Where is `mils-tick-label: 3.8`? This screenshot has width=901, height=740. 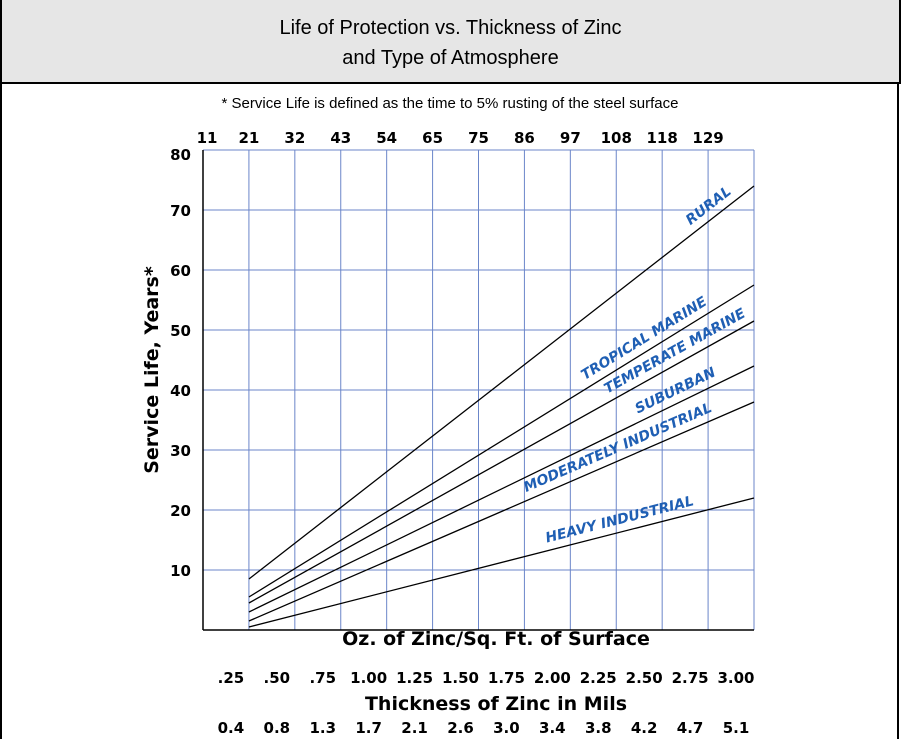 mils-tick-label: 3.8 is located at coordinates (598, 728).